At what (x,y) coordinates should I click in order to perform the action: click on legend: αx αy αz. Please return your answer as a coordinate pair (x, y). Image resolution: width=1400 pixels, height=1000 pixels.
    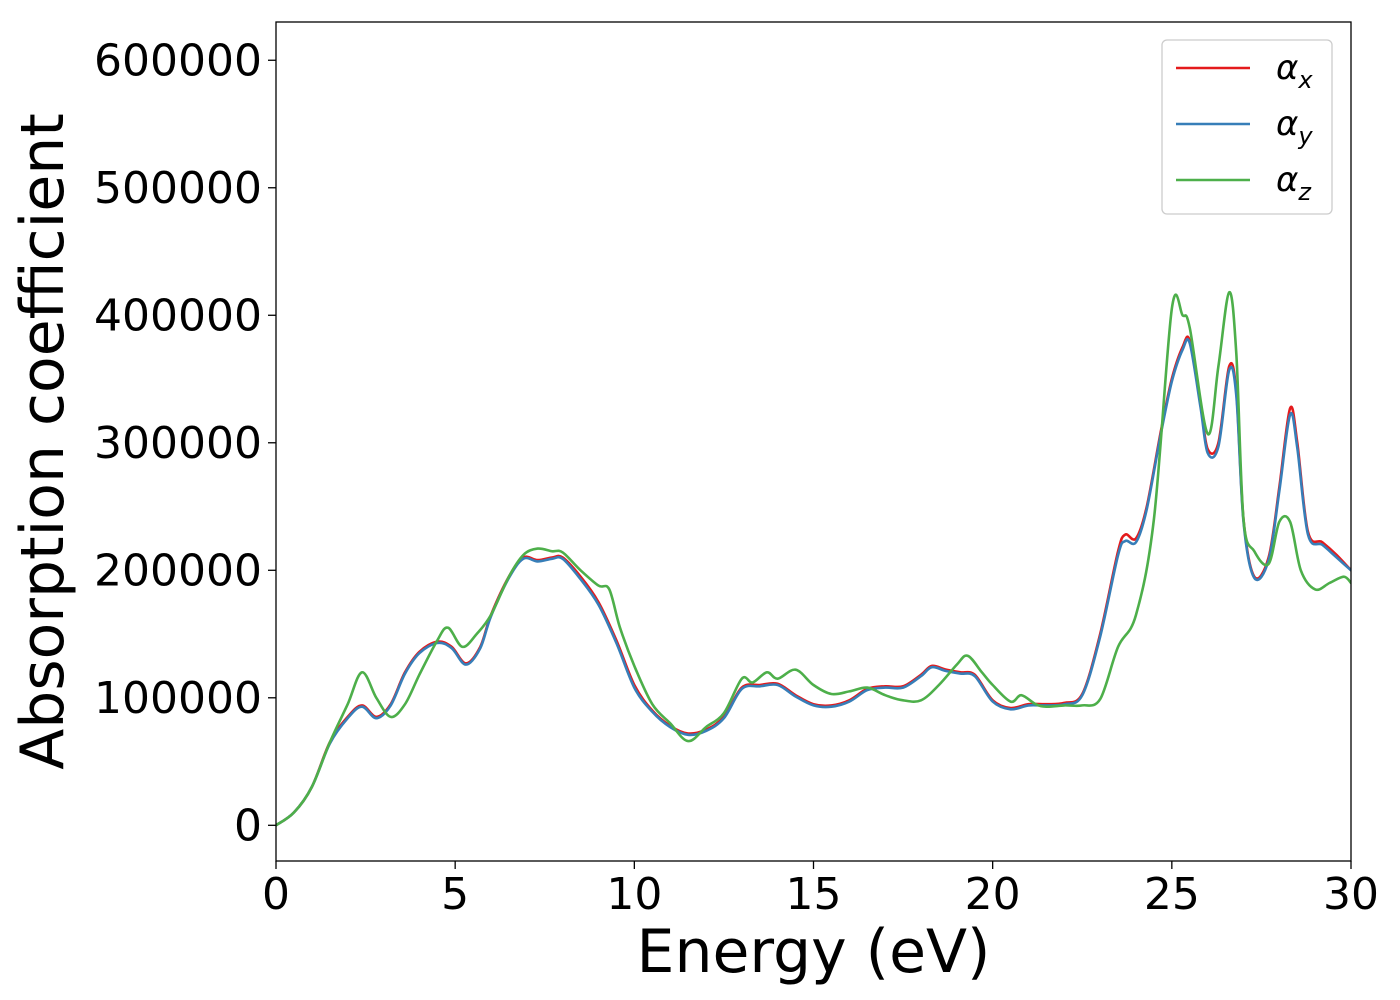
    Looking at the image, I should click on (1247, 127).